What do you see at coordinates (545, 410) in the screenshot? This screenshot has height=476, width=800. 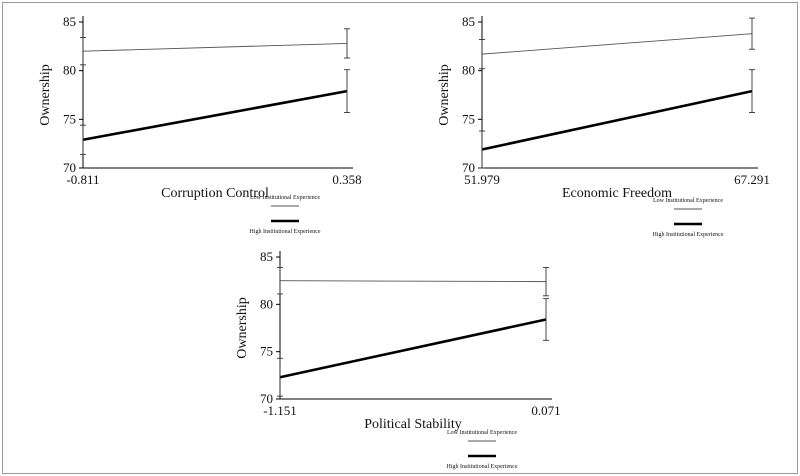 I see `x-tick-label: 0.071` at bounding box center [545, 410].